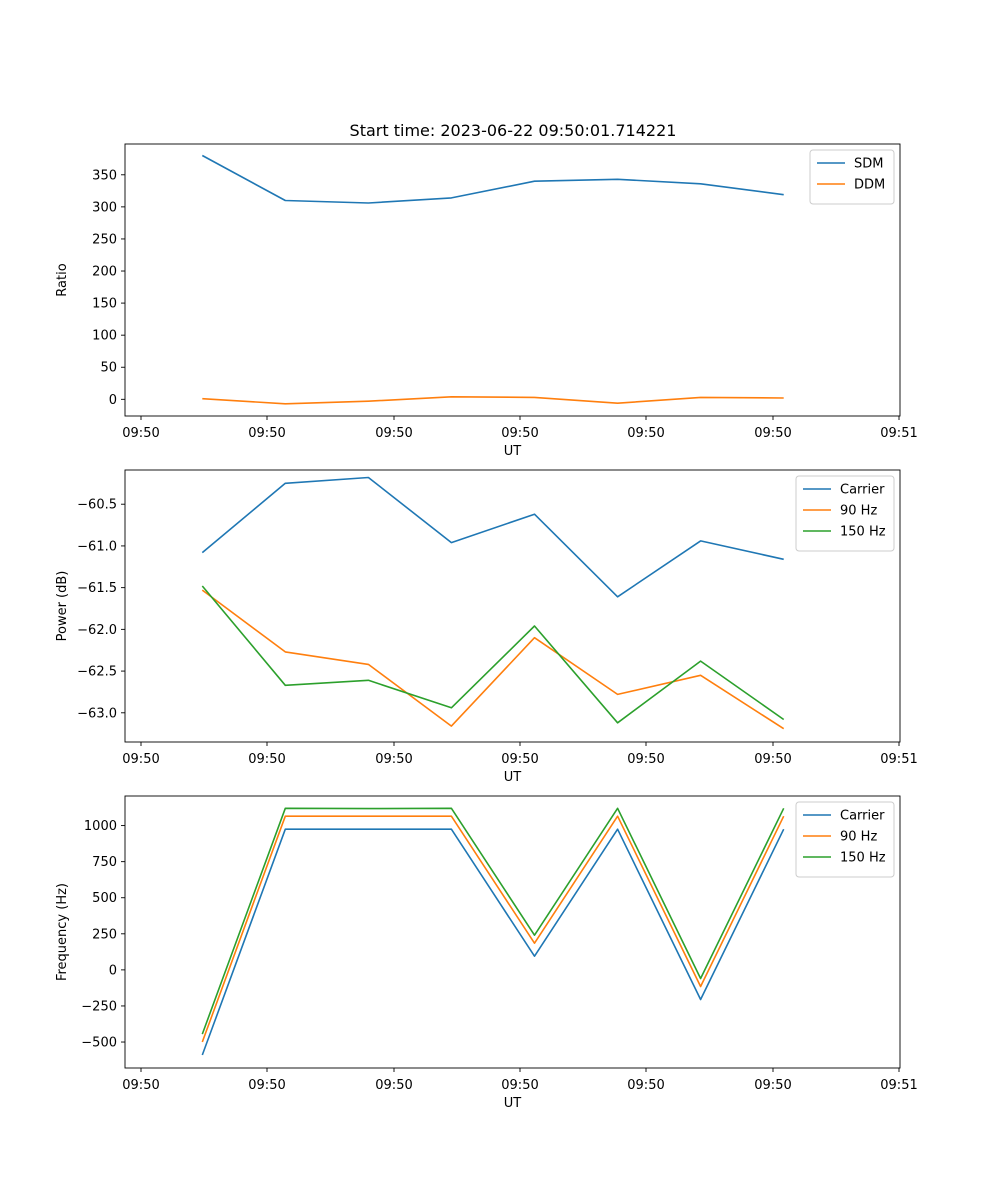 The width and height of the screenshot is (1000, 1200). I want to click on y-tick-label: −63.0, so click(97, 713).